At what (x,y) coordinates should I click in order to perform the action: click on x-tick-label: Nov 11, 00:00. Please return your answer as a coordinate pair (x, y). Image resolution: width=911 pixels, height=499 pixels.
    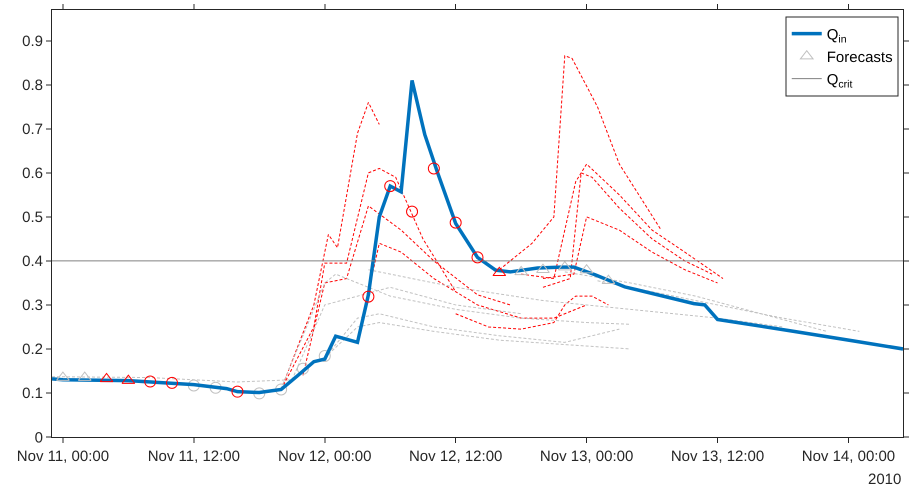
    Looking at the image, I should click on (63, 456).